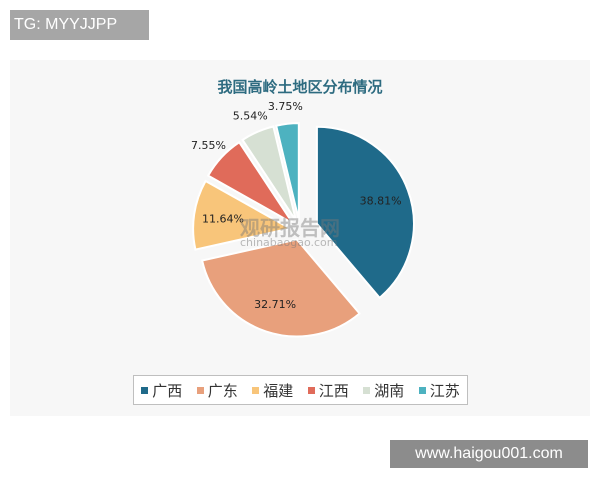 Image resolution: width=600 pixels, height=480 pixels. Describe the element at coordinates (381, 200) in the screenshot. I see `data-label-0: 38.81%` at that location.